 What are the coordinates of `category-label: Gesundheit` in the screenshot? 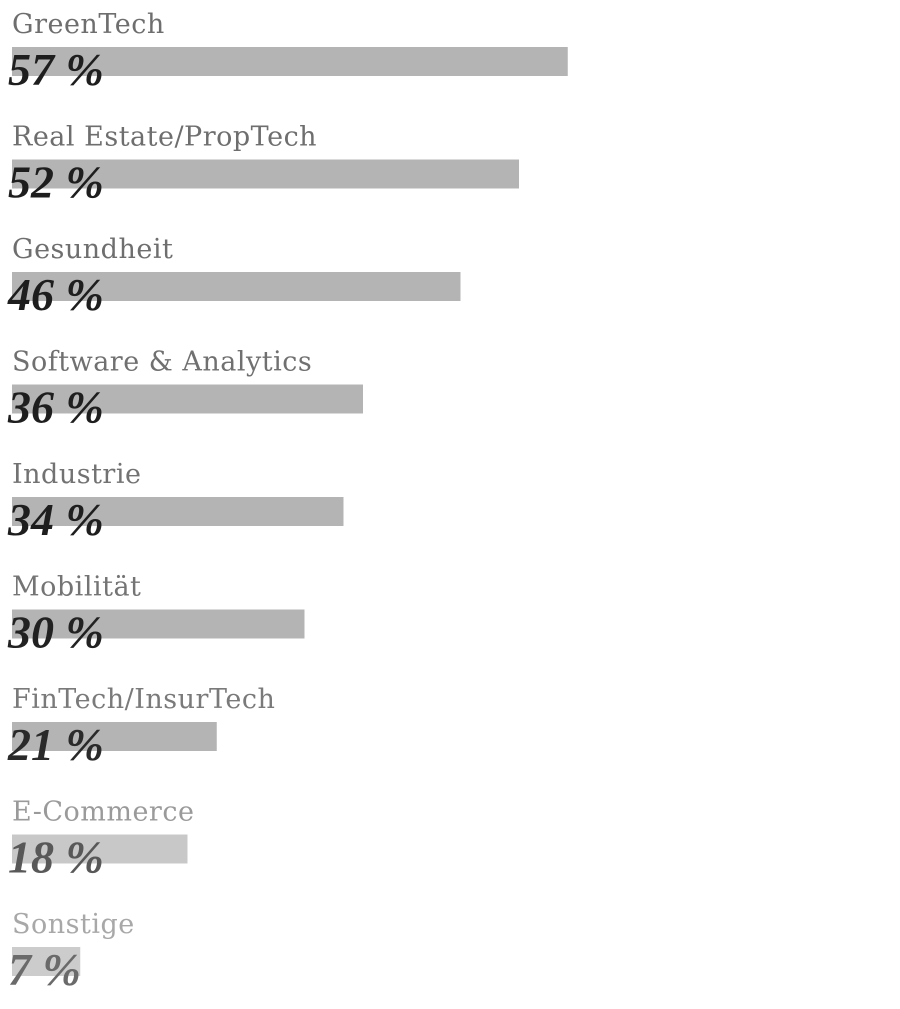 It's located at (92, 249).